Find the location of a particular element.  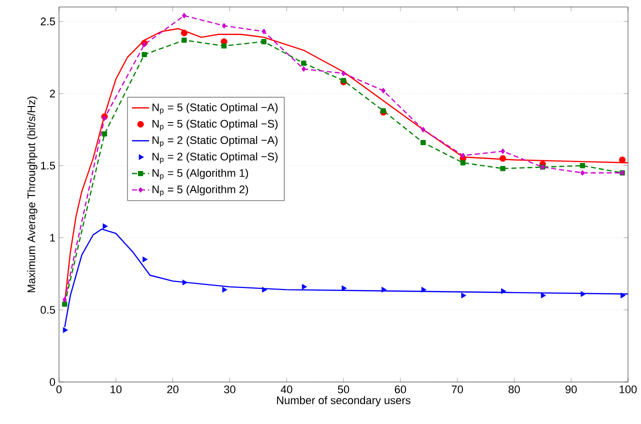

x-tick-label: 70 is located at coordinates (457, 390).